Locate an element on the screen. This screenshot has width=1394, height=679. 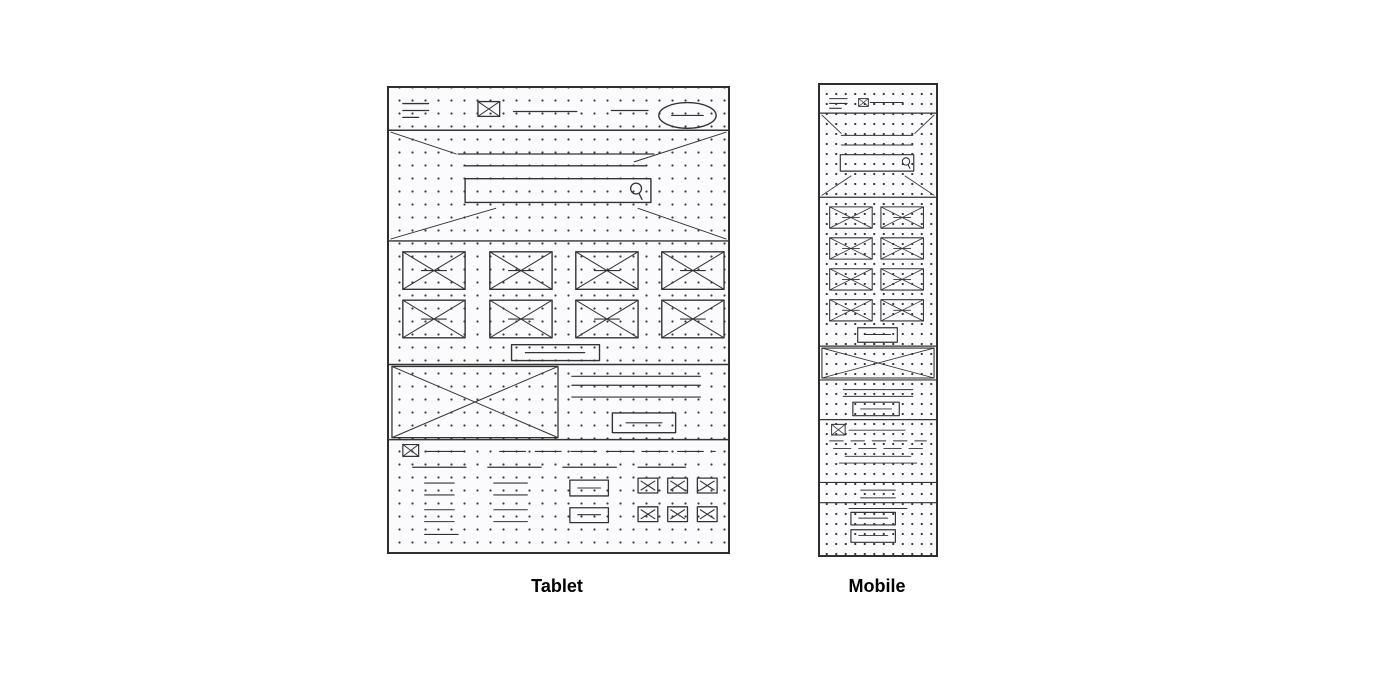
mobile-wireframe-sketch is located at coordinates (878, 320).